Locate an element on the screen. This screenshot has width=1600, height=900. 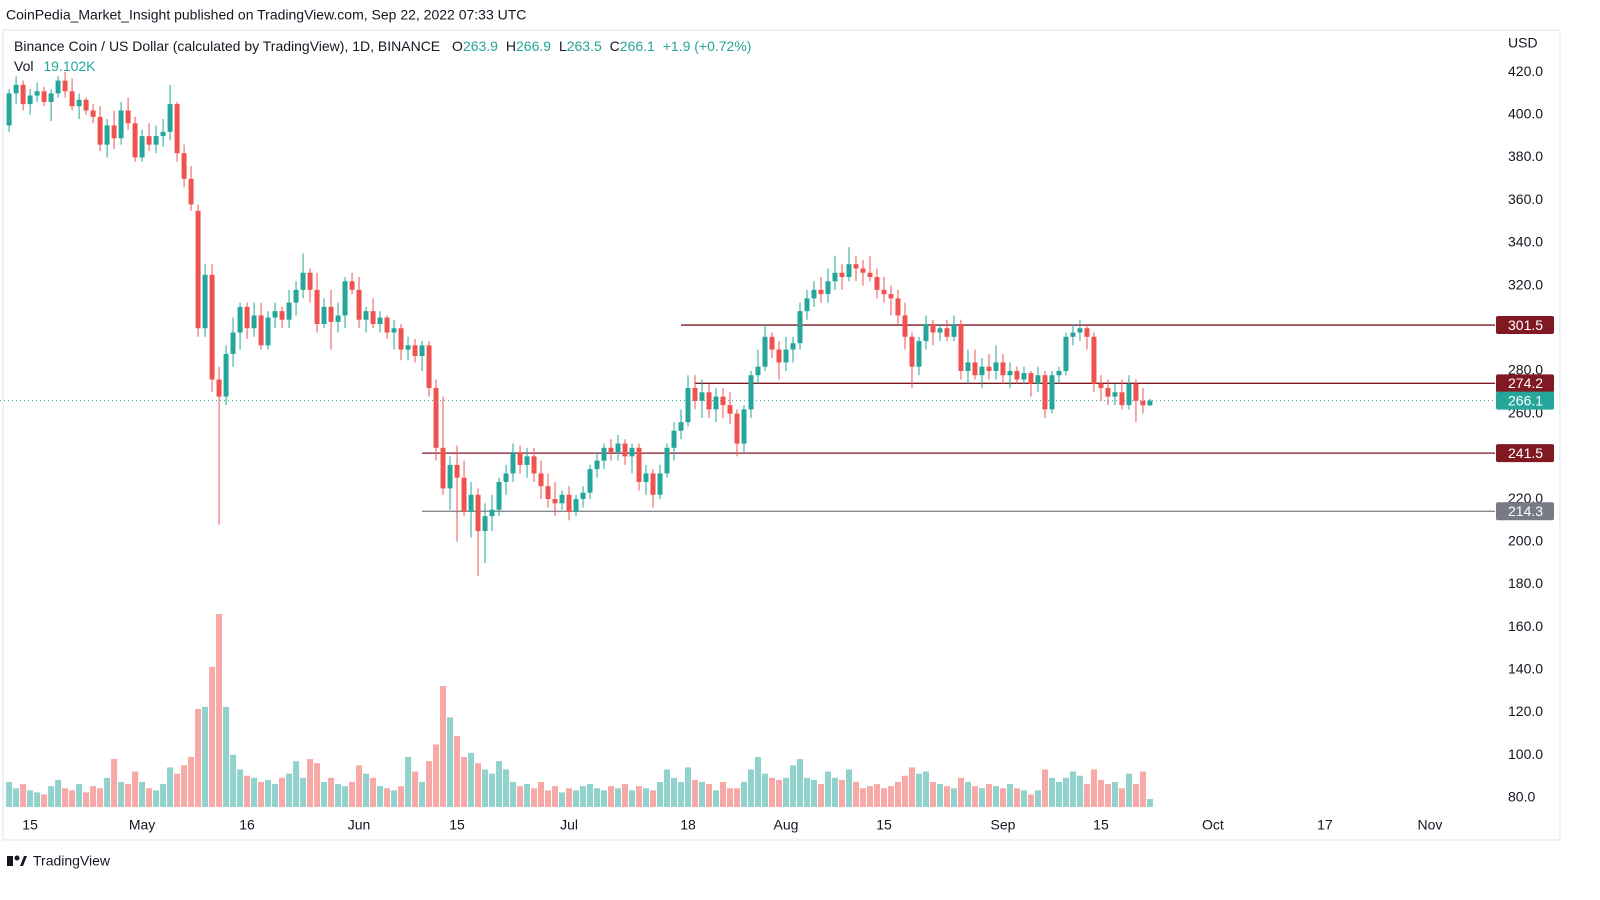
x-tick-label: 18 is located at coordinates (688, 825).